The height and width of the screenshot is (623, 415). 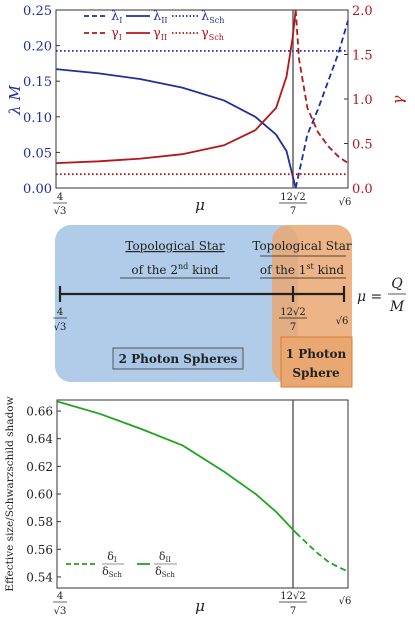 What do you see at coordinates (175, 246) in the screenshot?
I see `star2-line1: Topological Star` at bounding box center [175, 246].